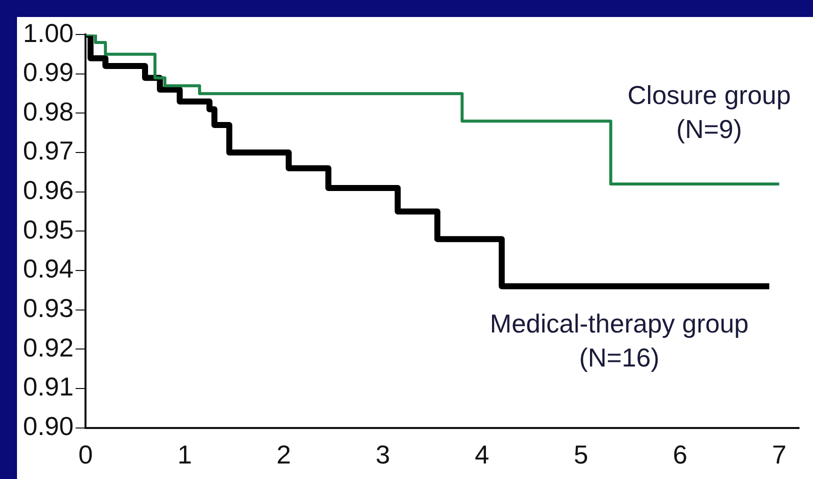 The height and width of the screenshot is (479, 813). I want to click on x-tick-label: 1, so click(184, 455).